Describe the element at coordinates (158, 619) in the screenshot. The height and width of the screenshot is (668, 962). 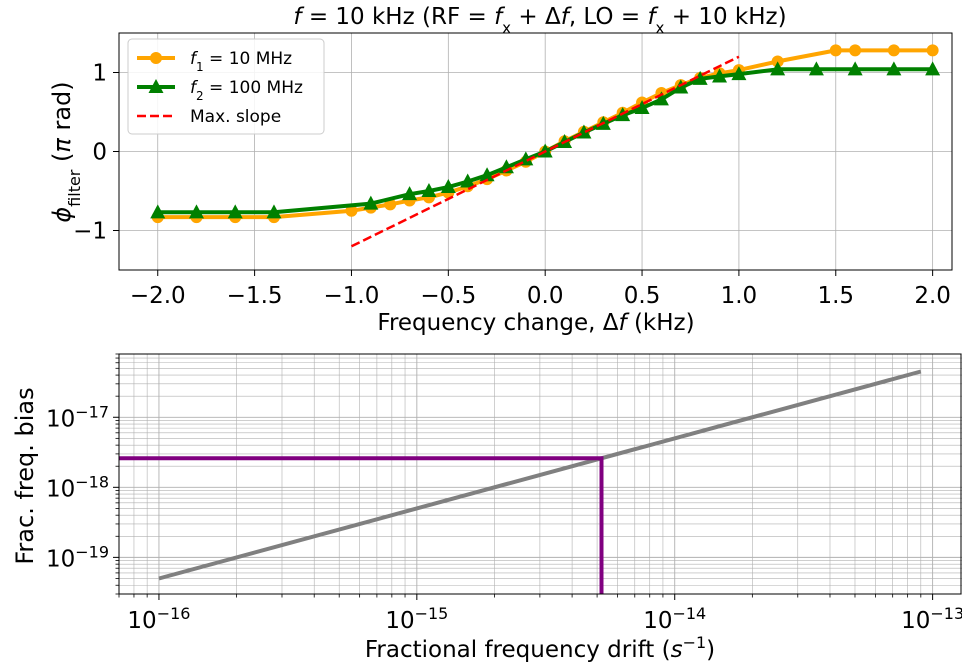
I see `x-tick-label: 10−16` at that location.